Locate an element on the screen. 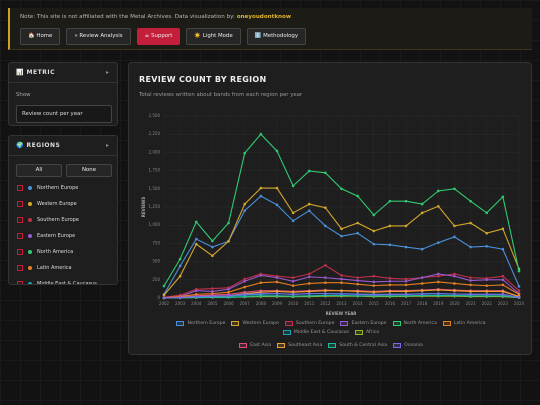 This screenshot has width=540, height=405. panel-header: 🌍 REGIONS is located at coordinates (63, 146).